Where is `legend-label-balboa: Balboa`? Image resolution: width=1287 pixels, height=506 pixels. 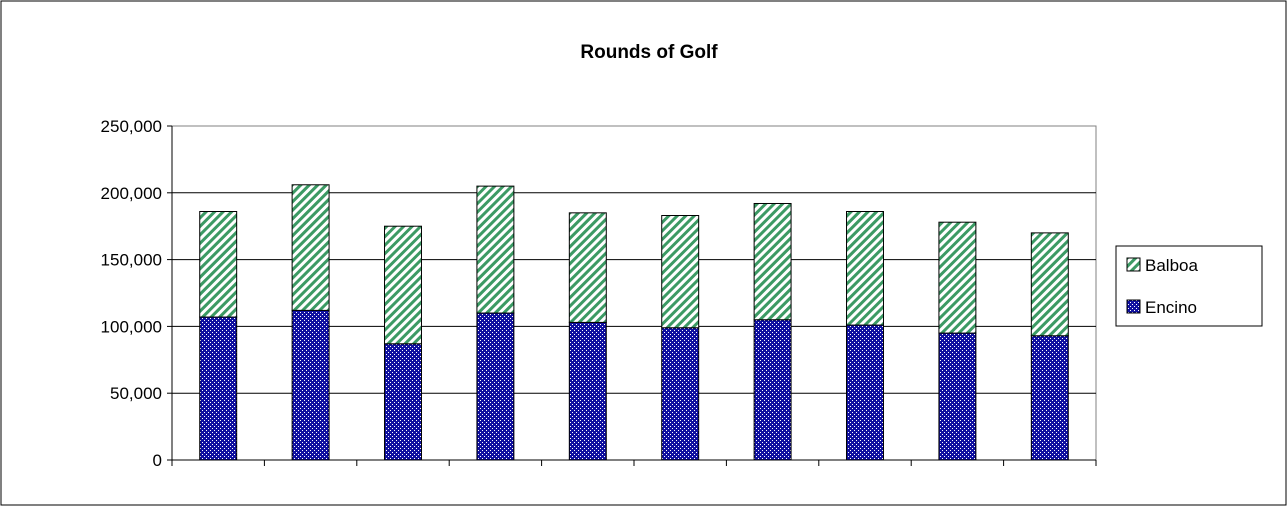
legend-label-balboa: Balboa is located at coordinates (1171, 265).